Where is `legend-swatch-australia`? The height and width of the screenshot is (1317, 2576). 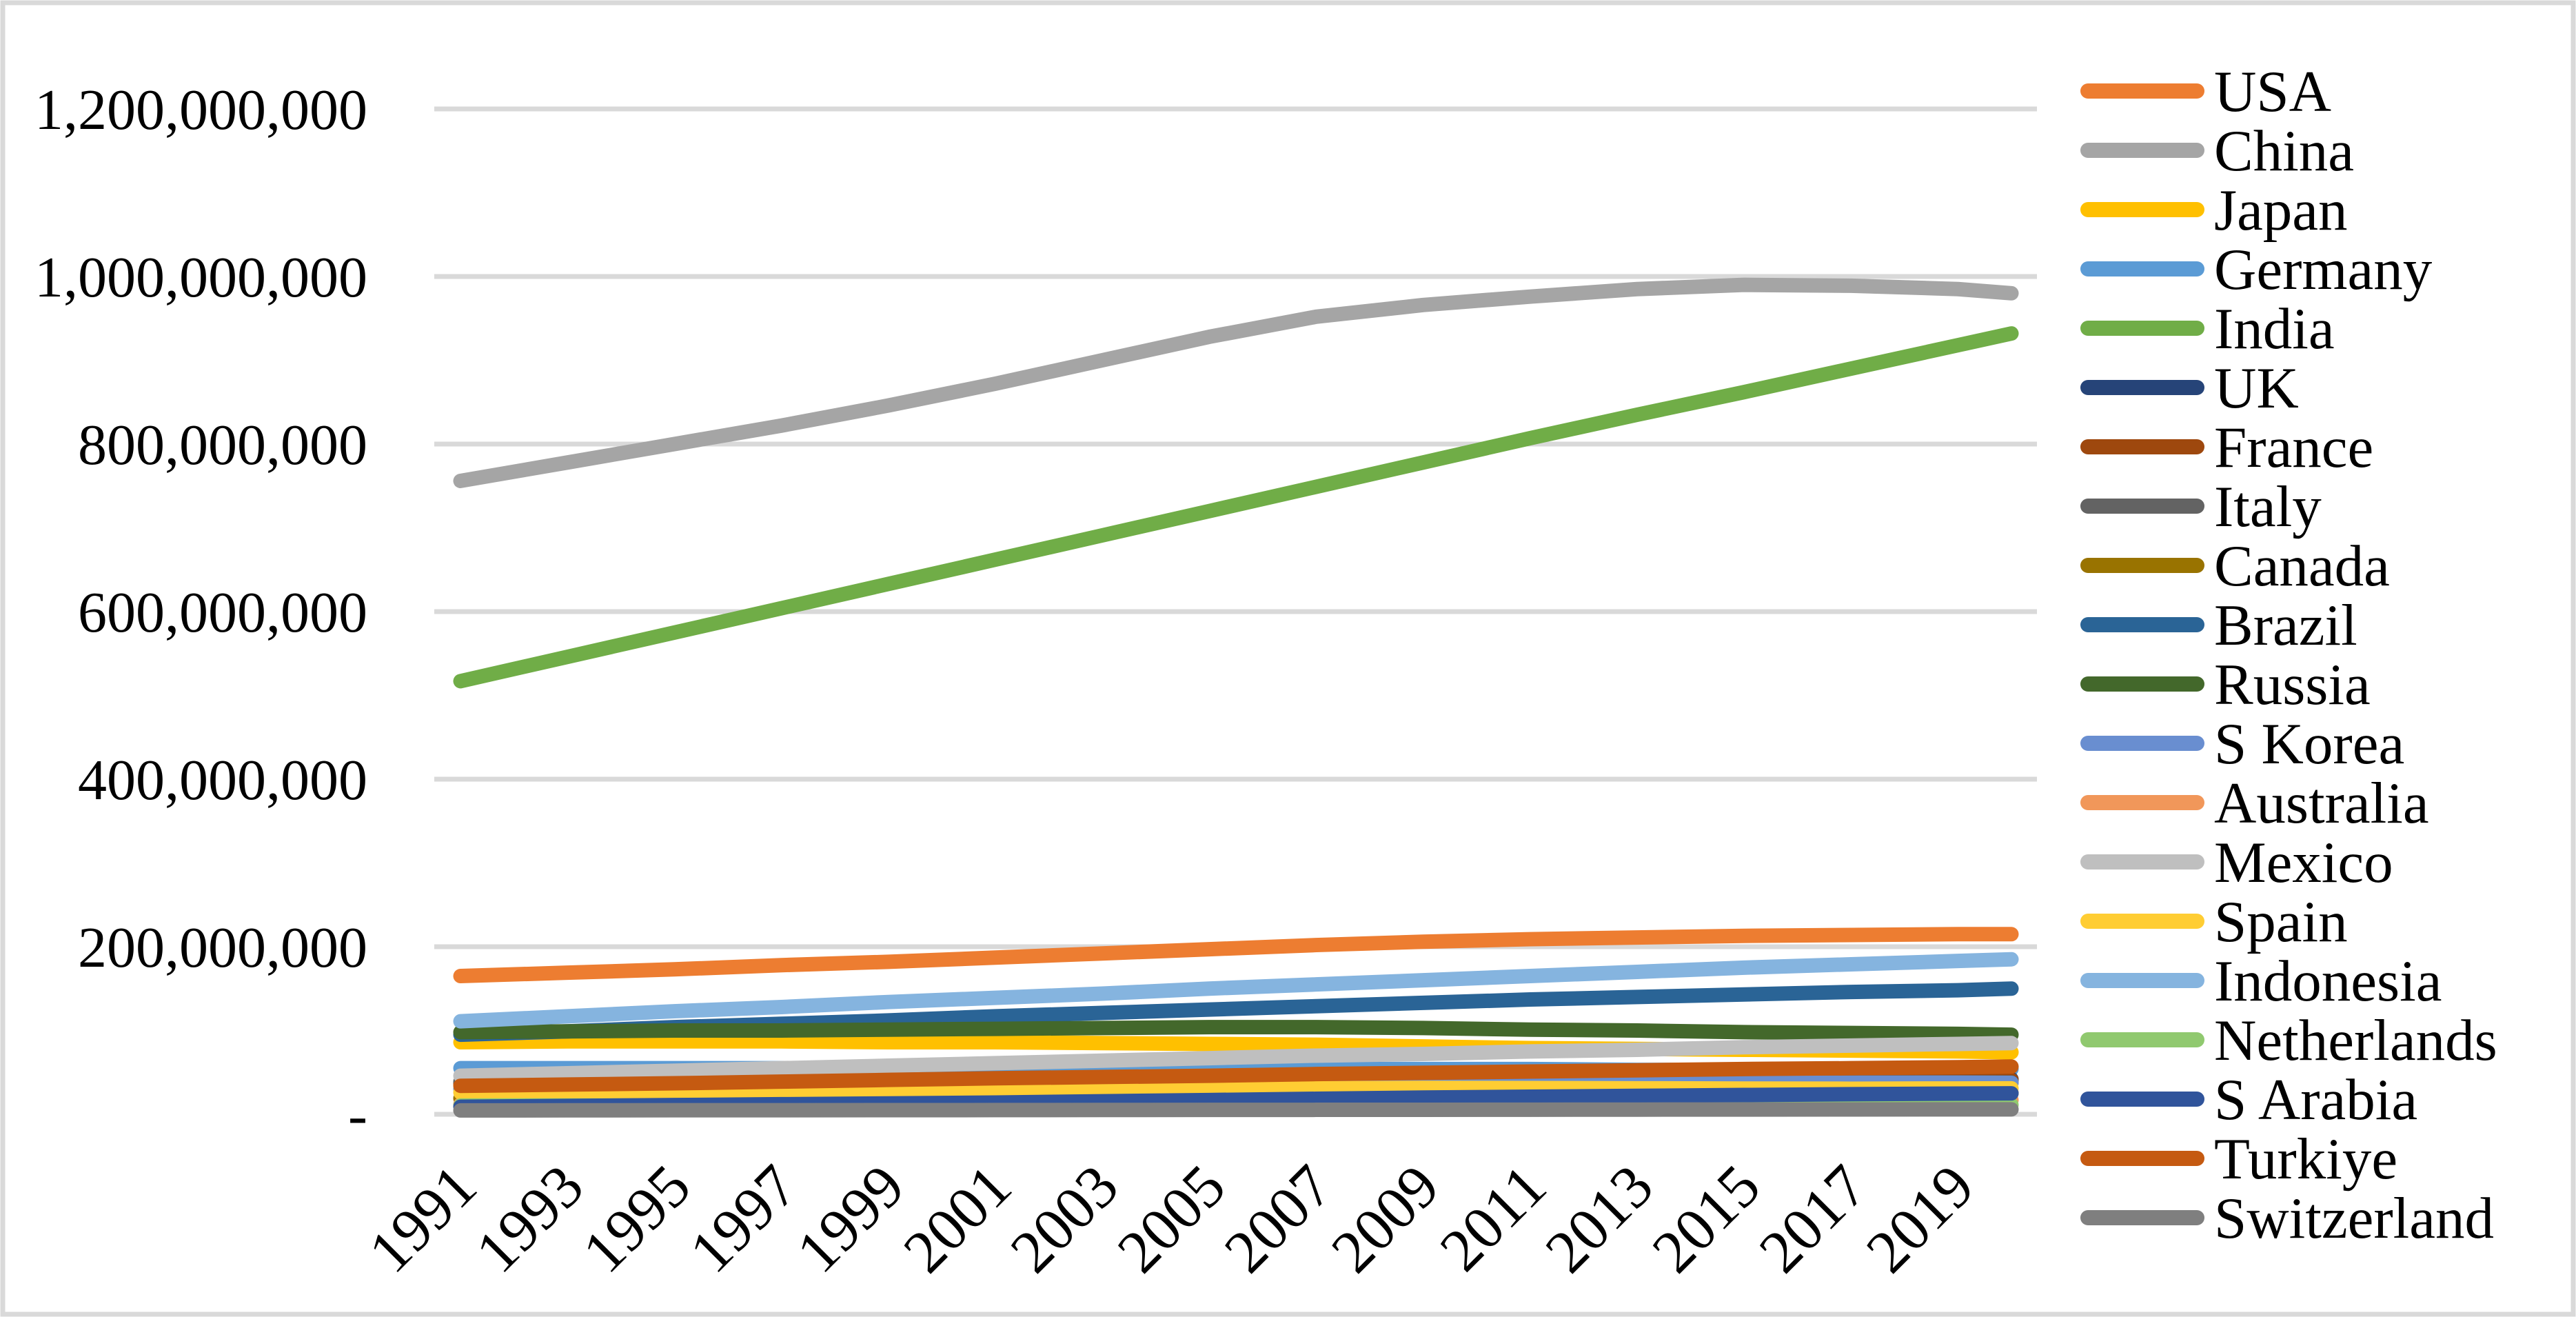
legend-swatch-australia is located at coordinates (2142, 802).